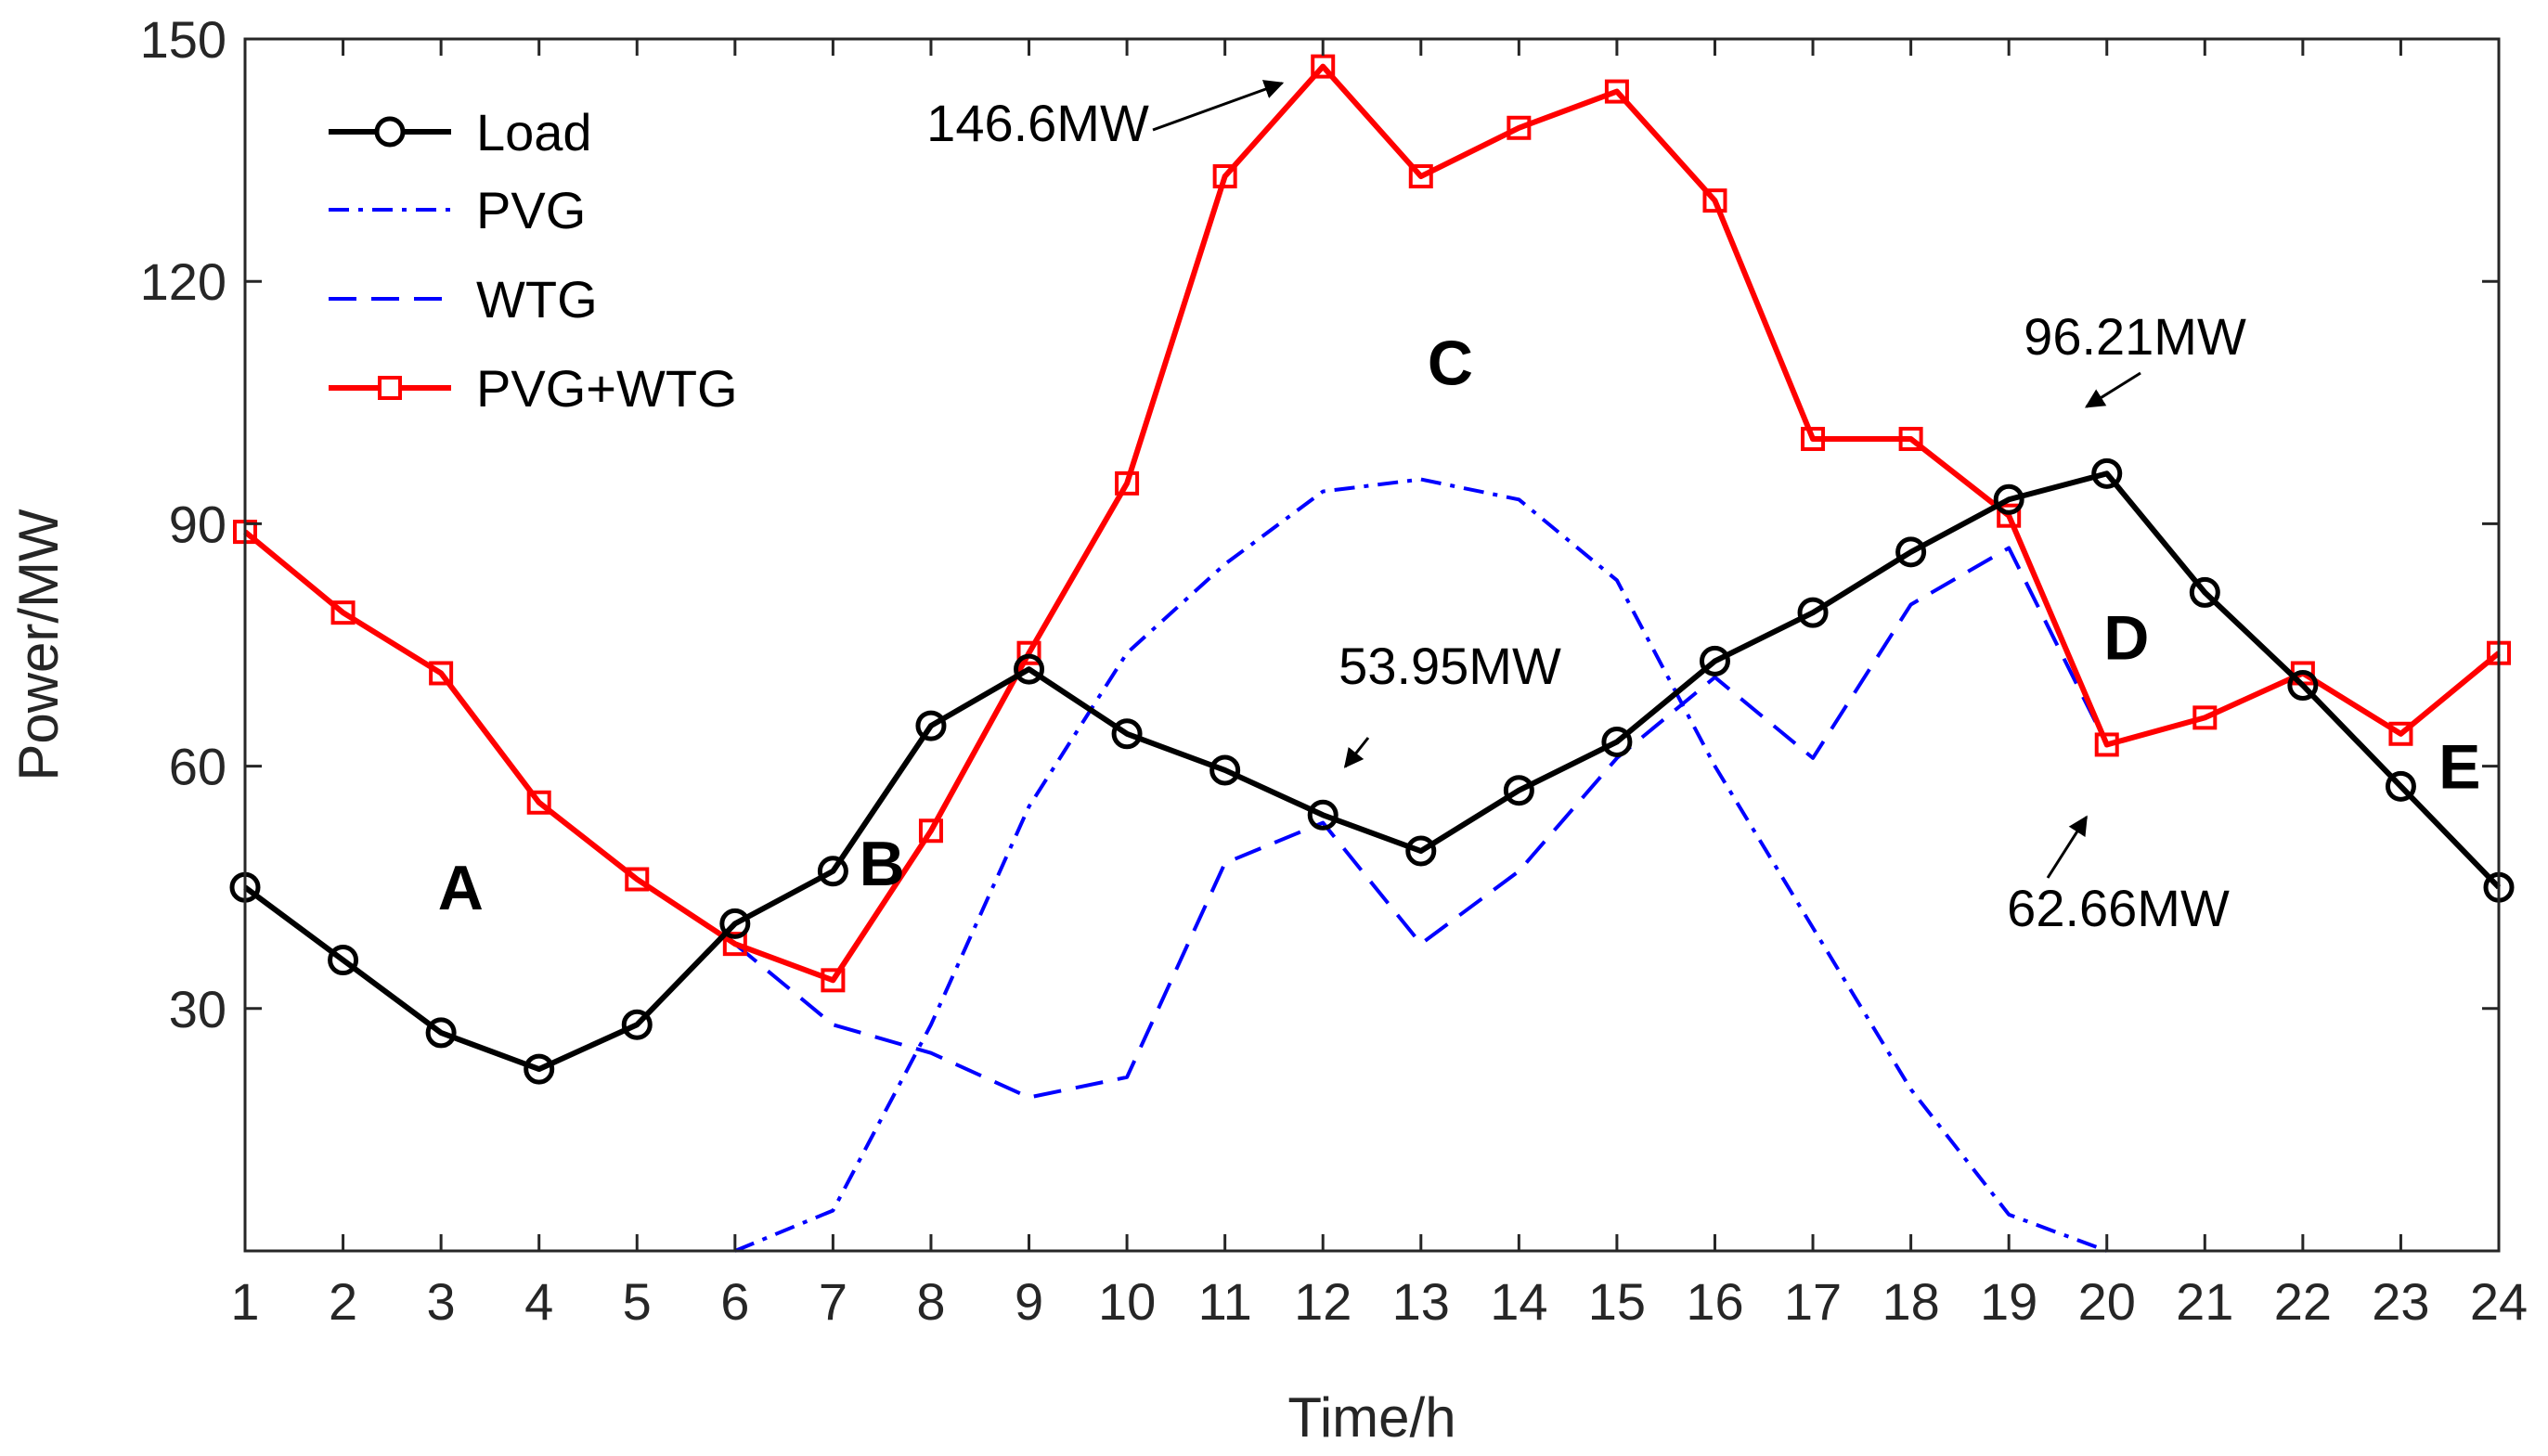  Describe the element at coordinates (637, 1301) in the screenshot. I see `x-tick-label: 5` at that location.